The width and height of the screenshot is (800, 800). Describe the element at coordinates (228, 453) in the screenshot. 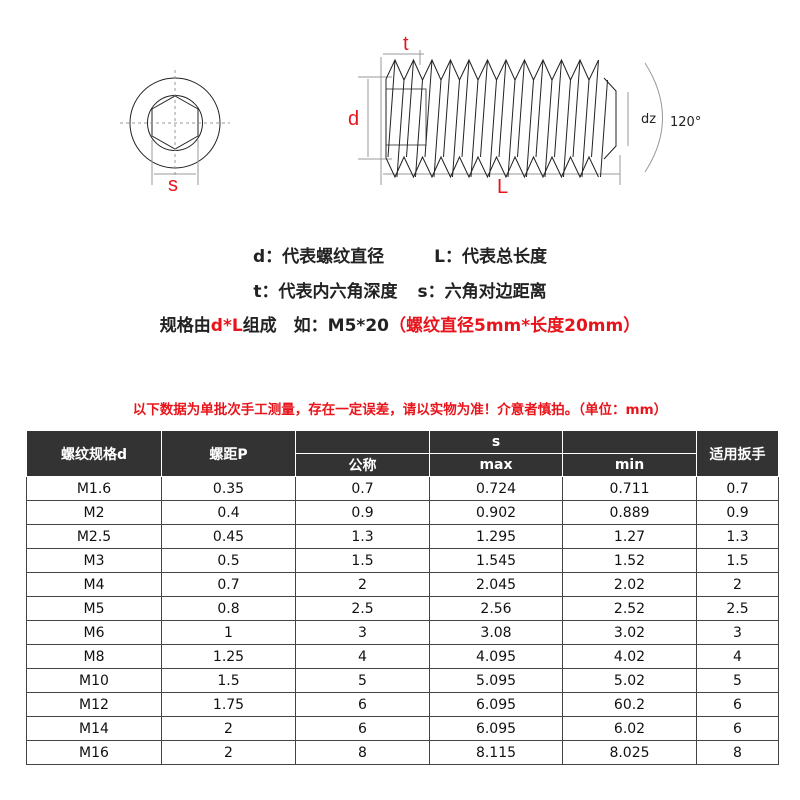

I see `header-pitch: 螺距P` at that location.